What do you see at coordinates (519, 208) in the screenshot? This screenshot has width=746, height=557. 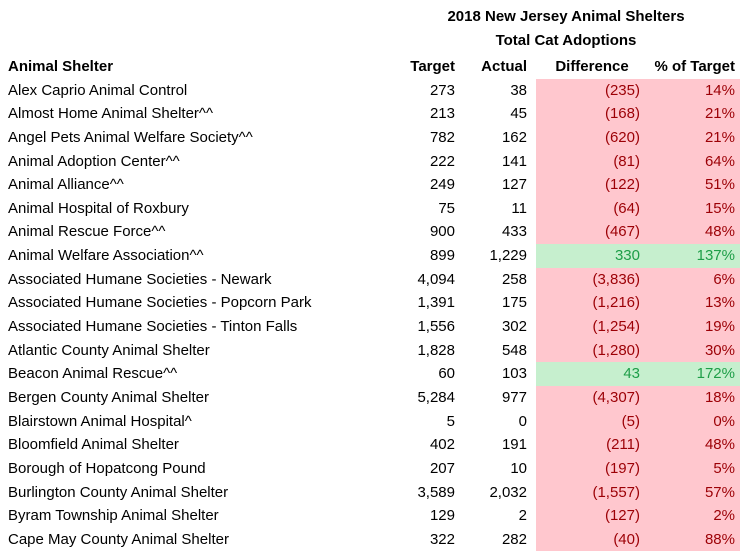 I see `actual-cell: 11` at bounding box center [519, 208].